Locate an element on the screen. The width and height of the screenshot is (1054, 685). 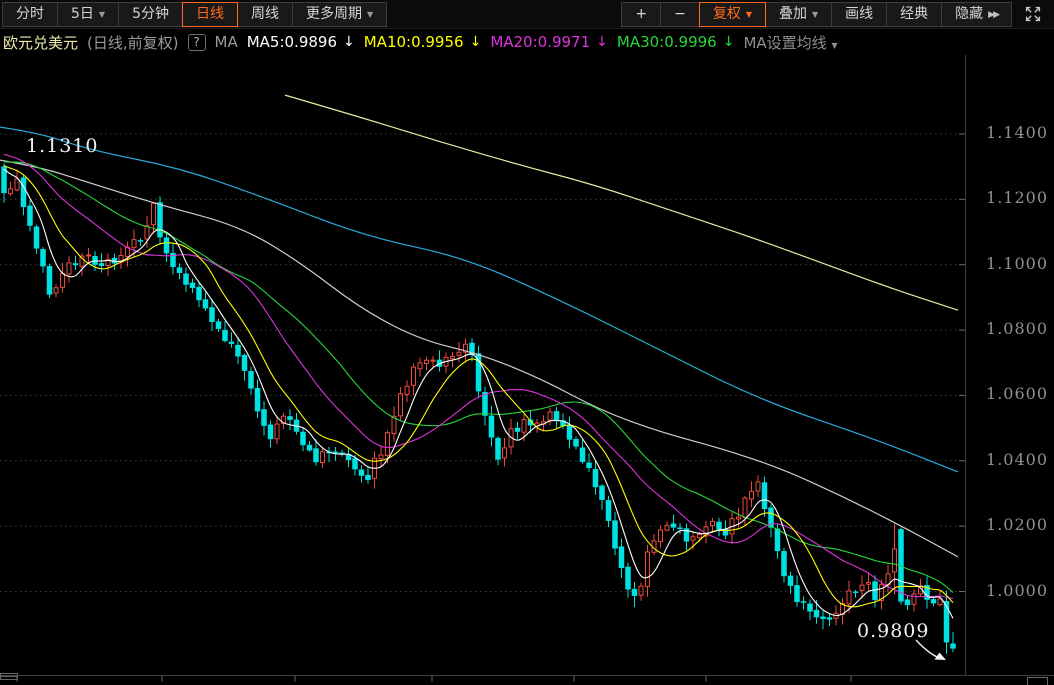
classic-button: 经典 is located at coordinates (914, 14).